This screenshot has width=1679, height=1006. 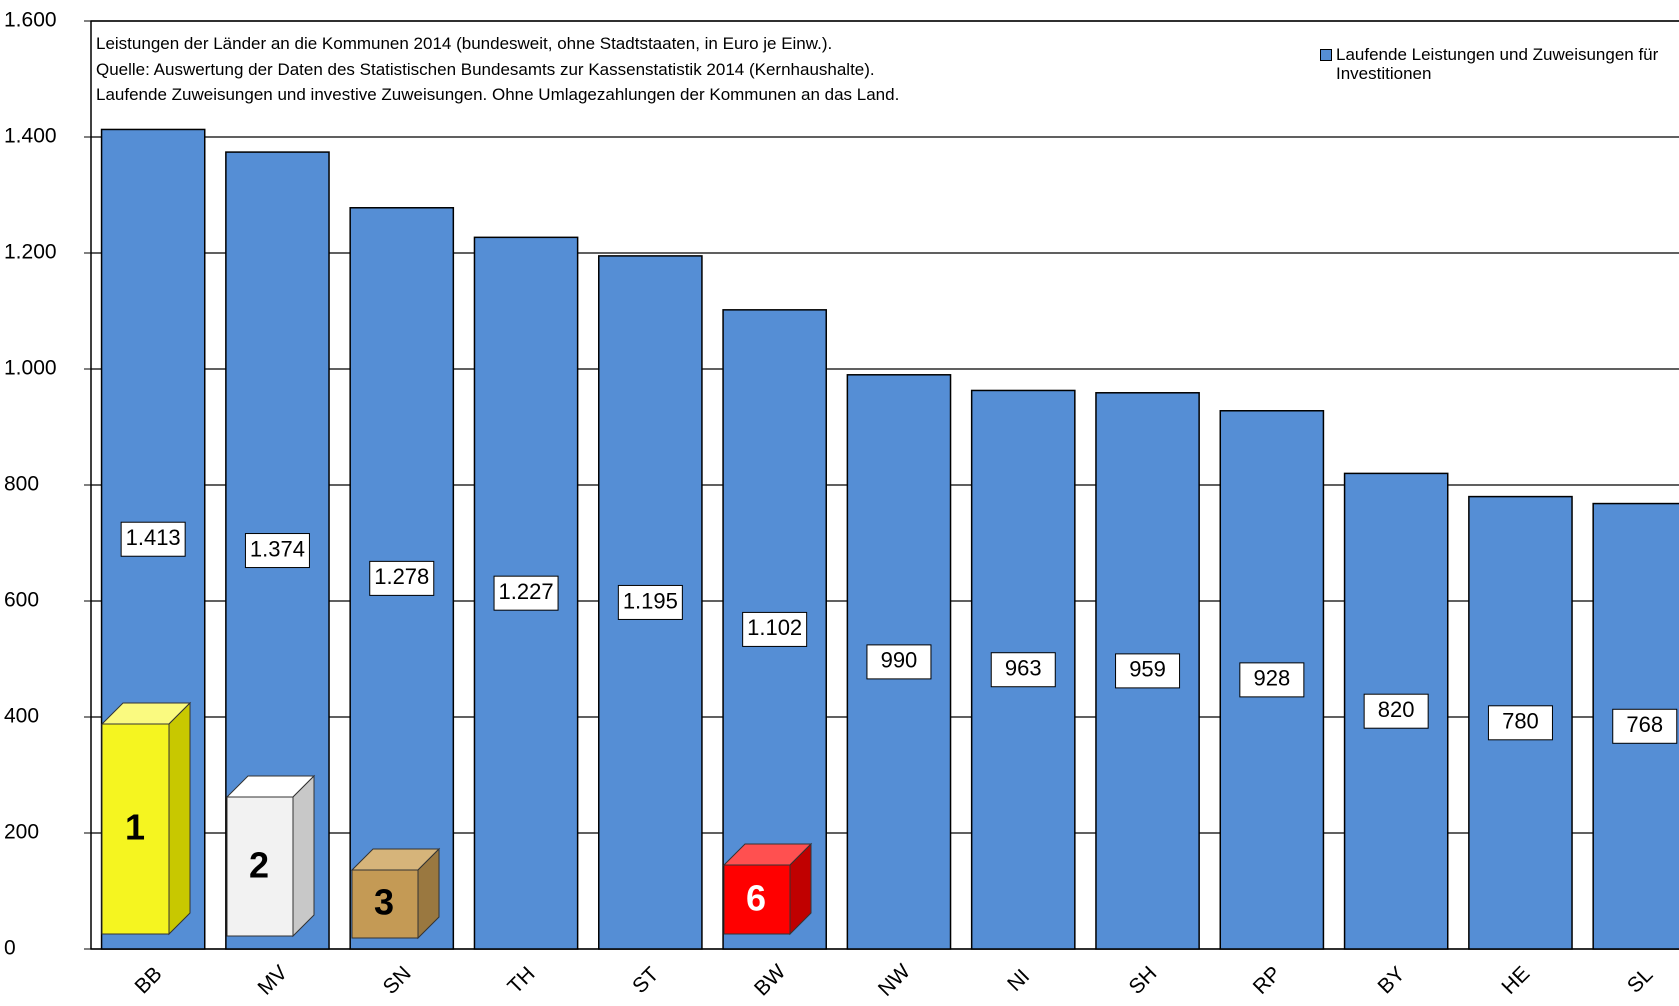 I want to click on value-label-group: 959, so click(x=1148, y=671).